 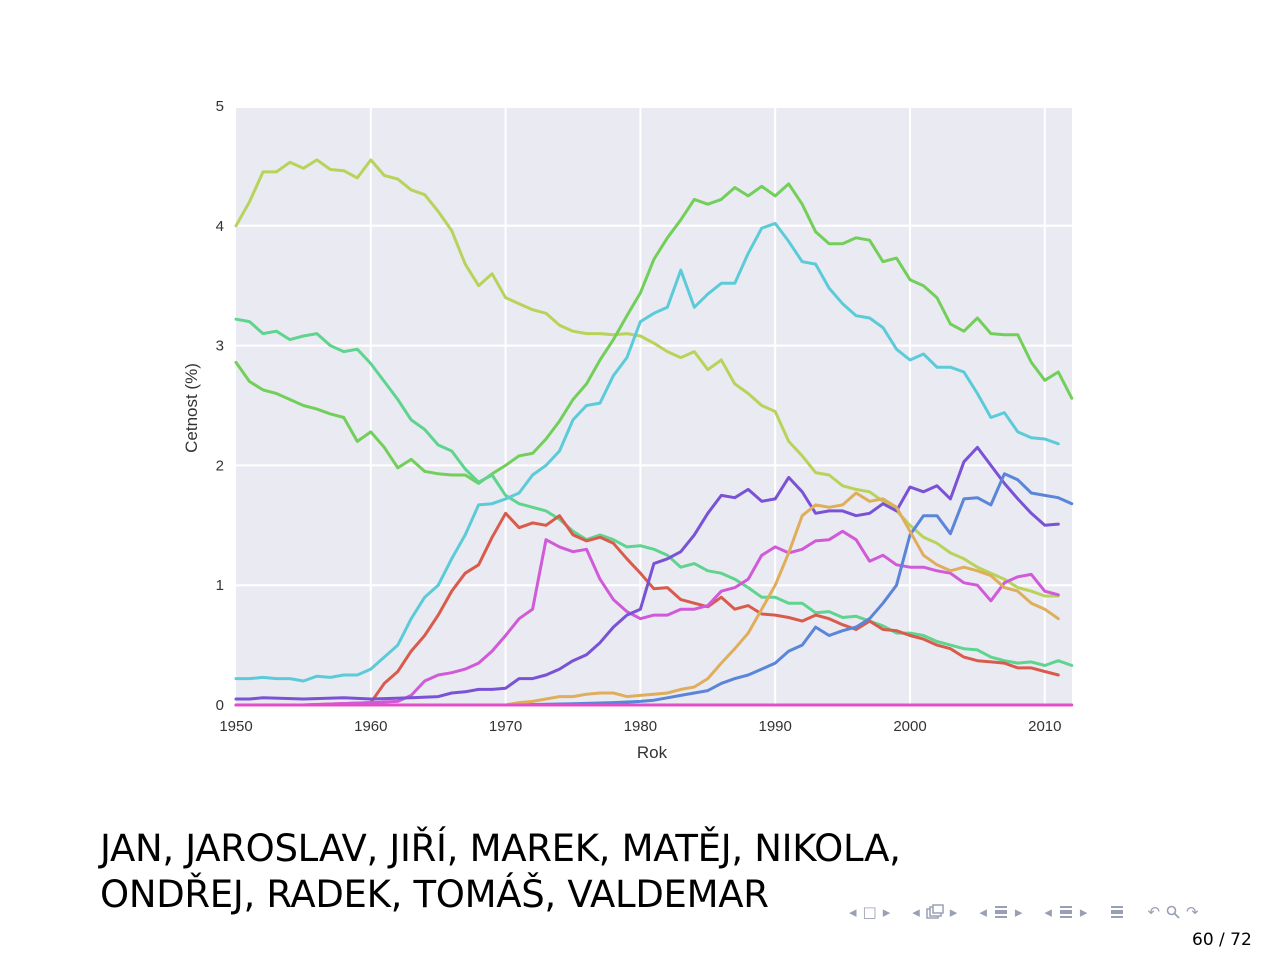 I want to click on y-tick-label: 0, so click(x=220, y=705).